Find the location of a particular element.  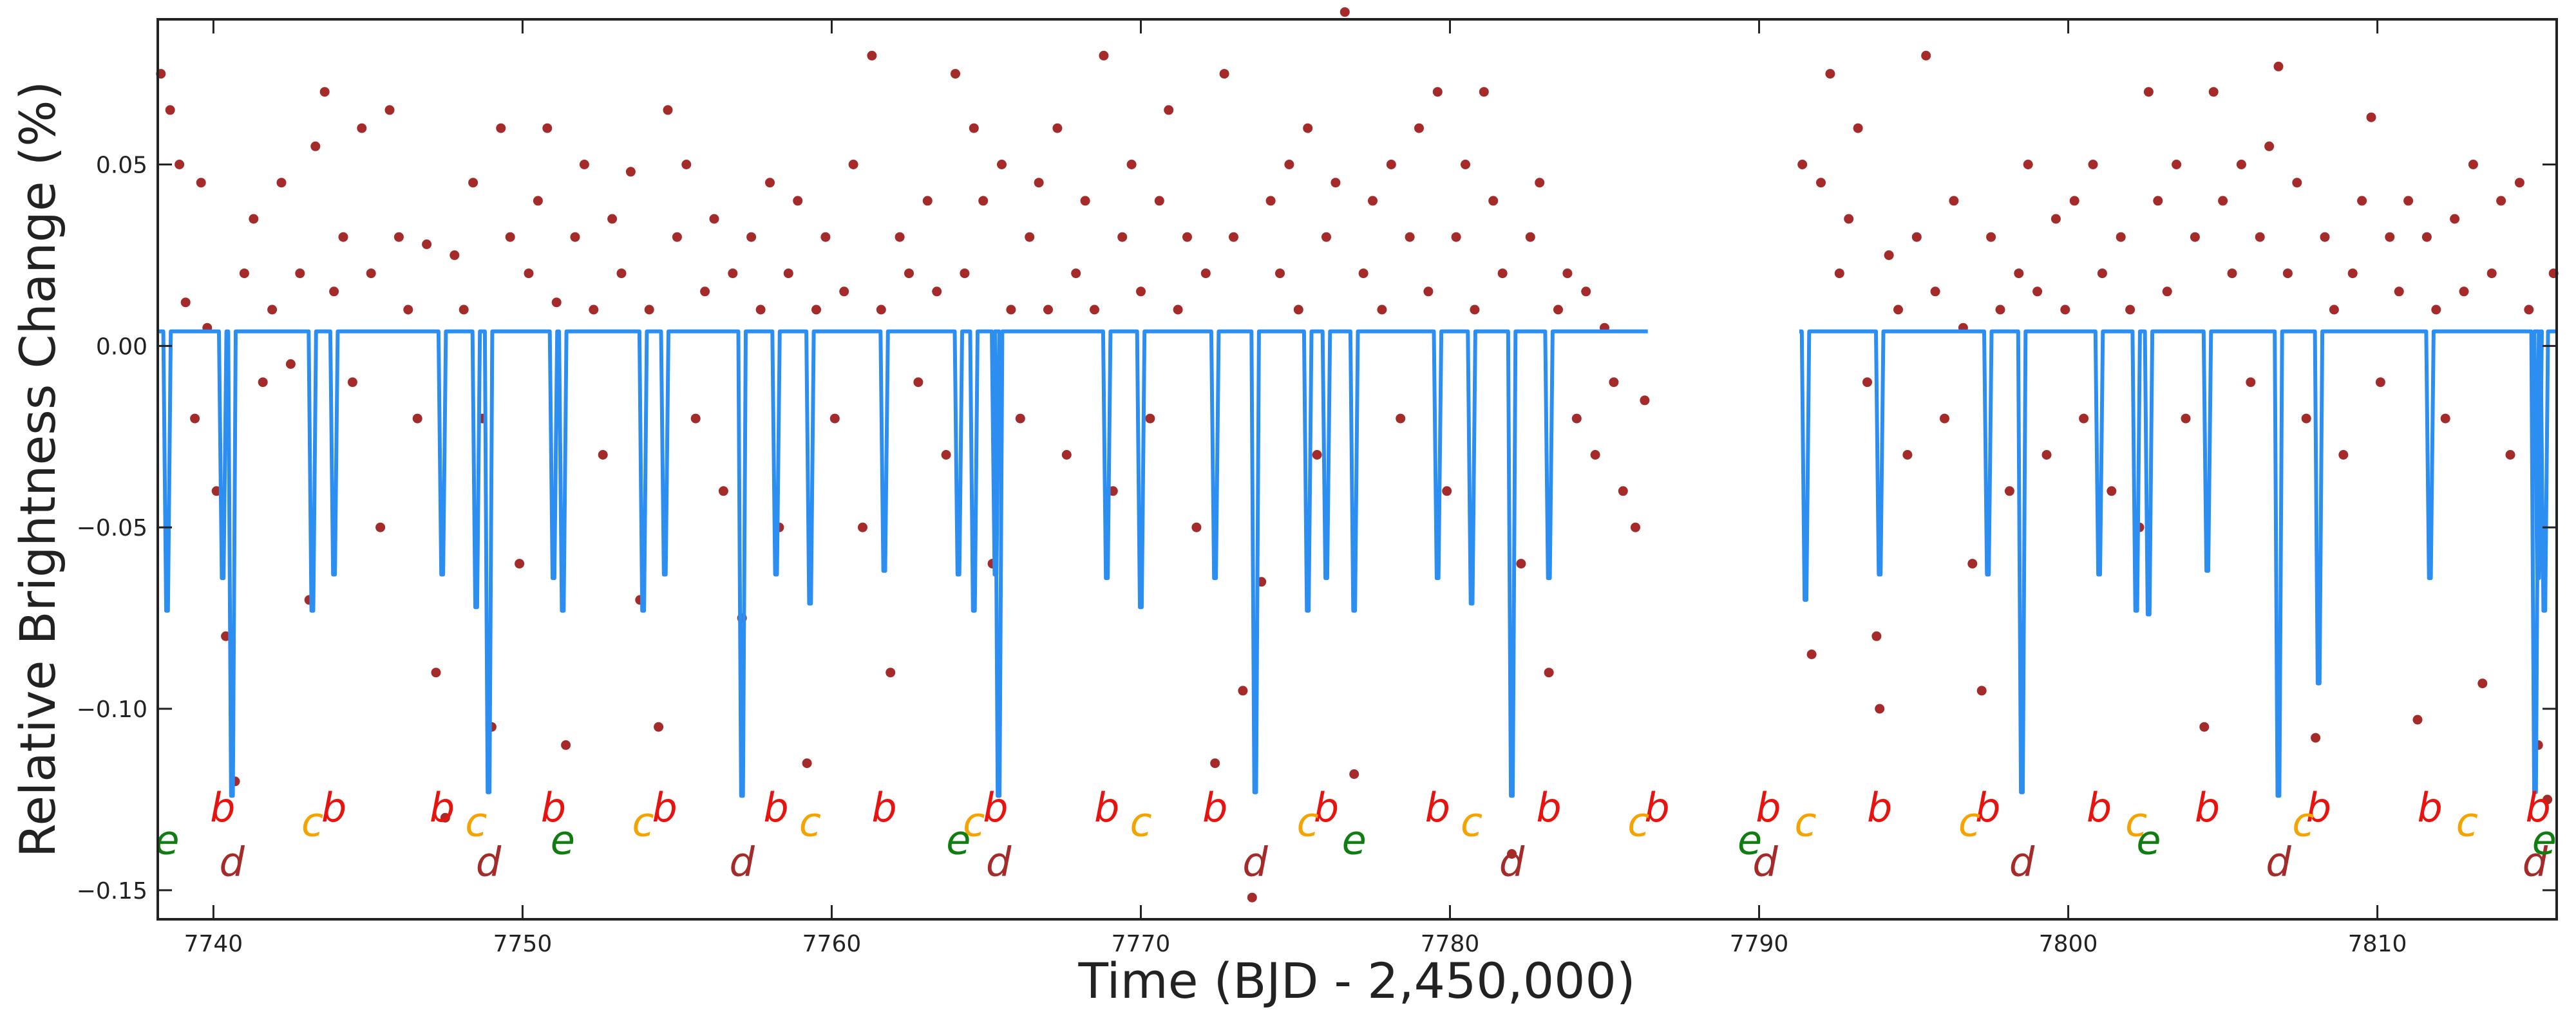

y-tick-label: −0.10 is located at coordinates (112, 710).